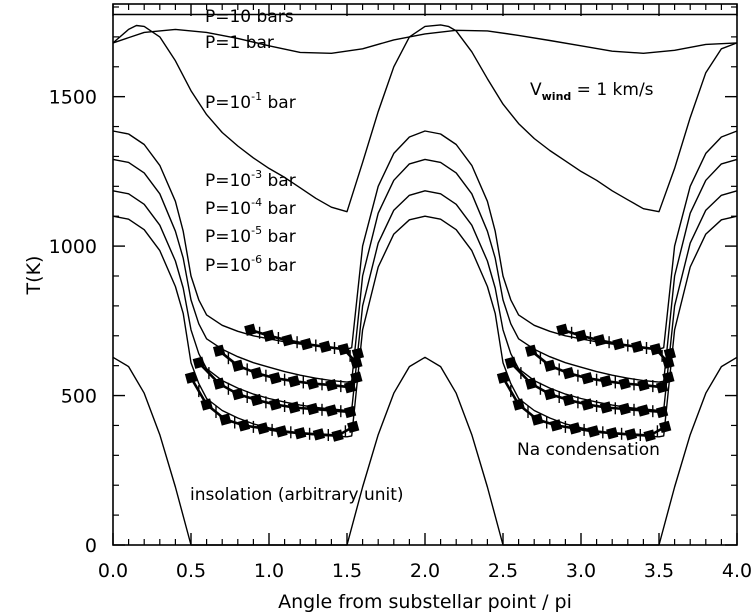 The image size is (751, 615). I want to click on label-na-condensation: Na condensation, so click(588, 450).